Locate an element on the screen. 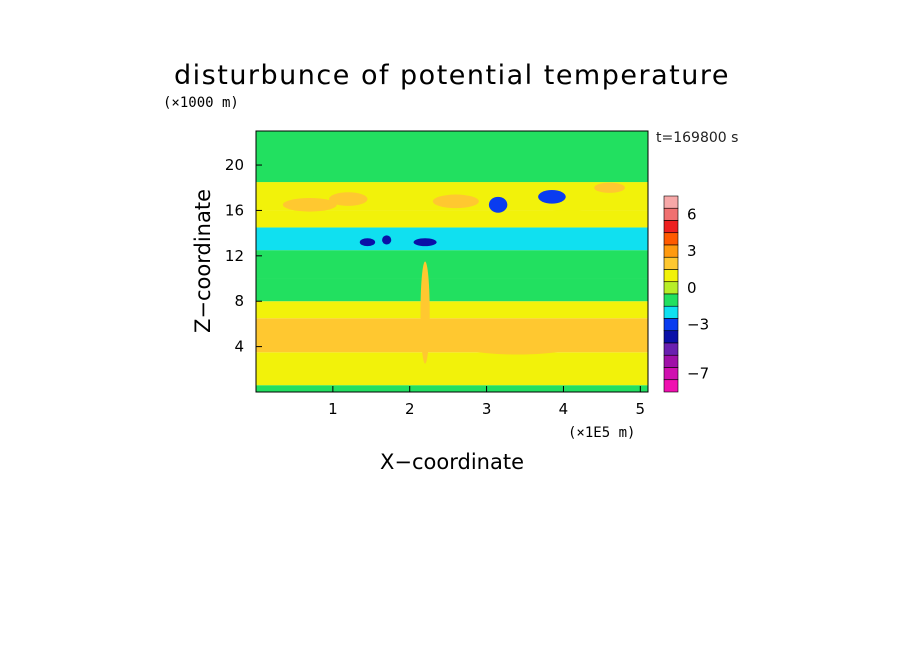 This screenshot has height=654, width=904. colorbar: 6 3 0 −3 −7 is located at coordinates (686, 294).